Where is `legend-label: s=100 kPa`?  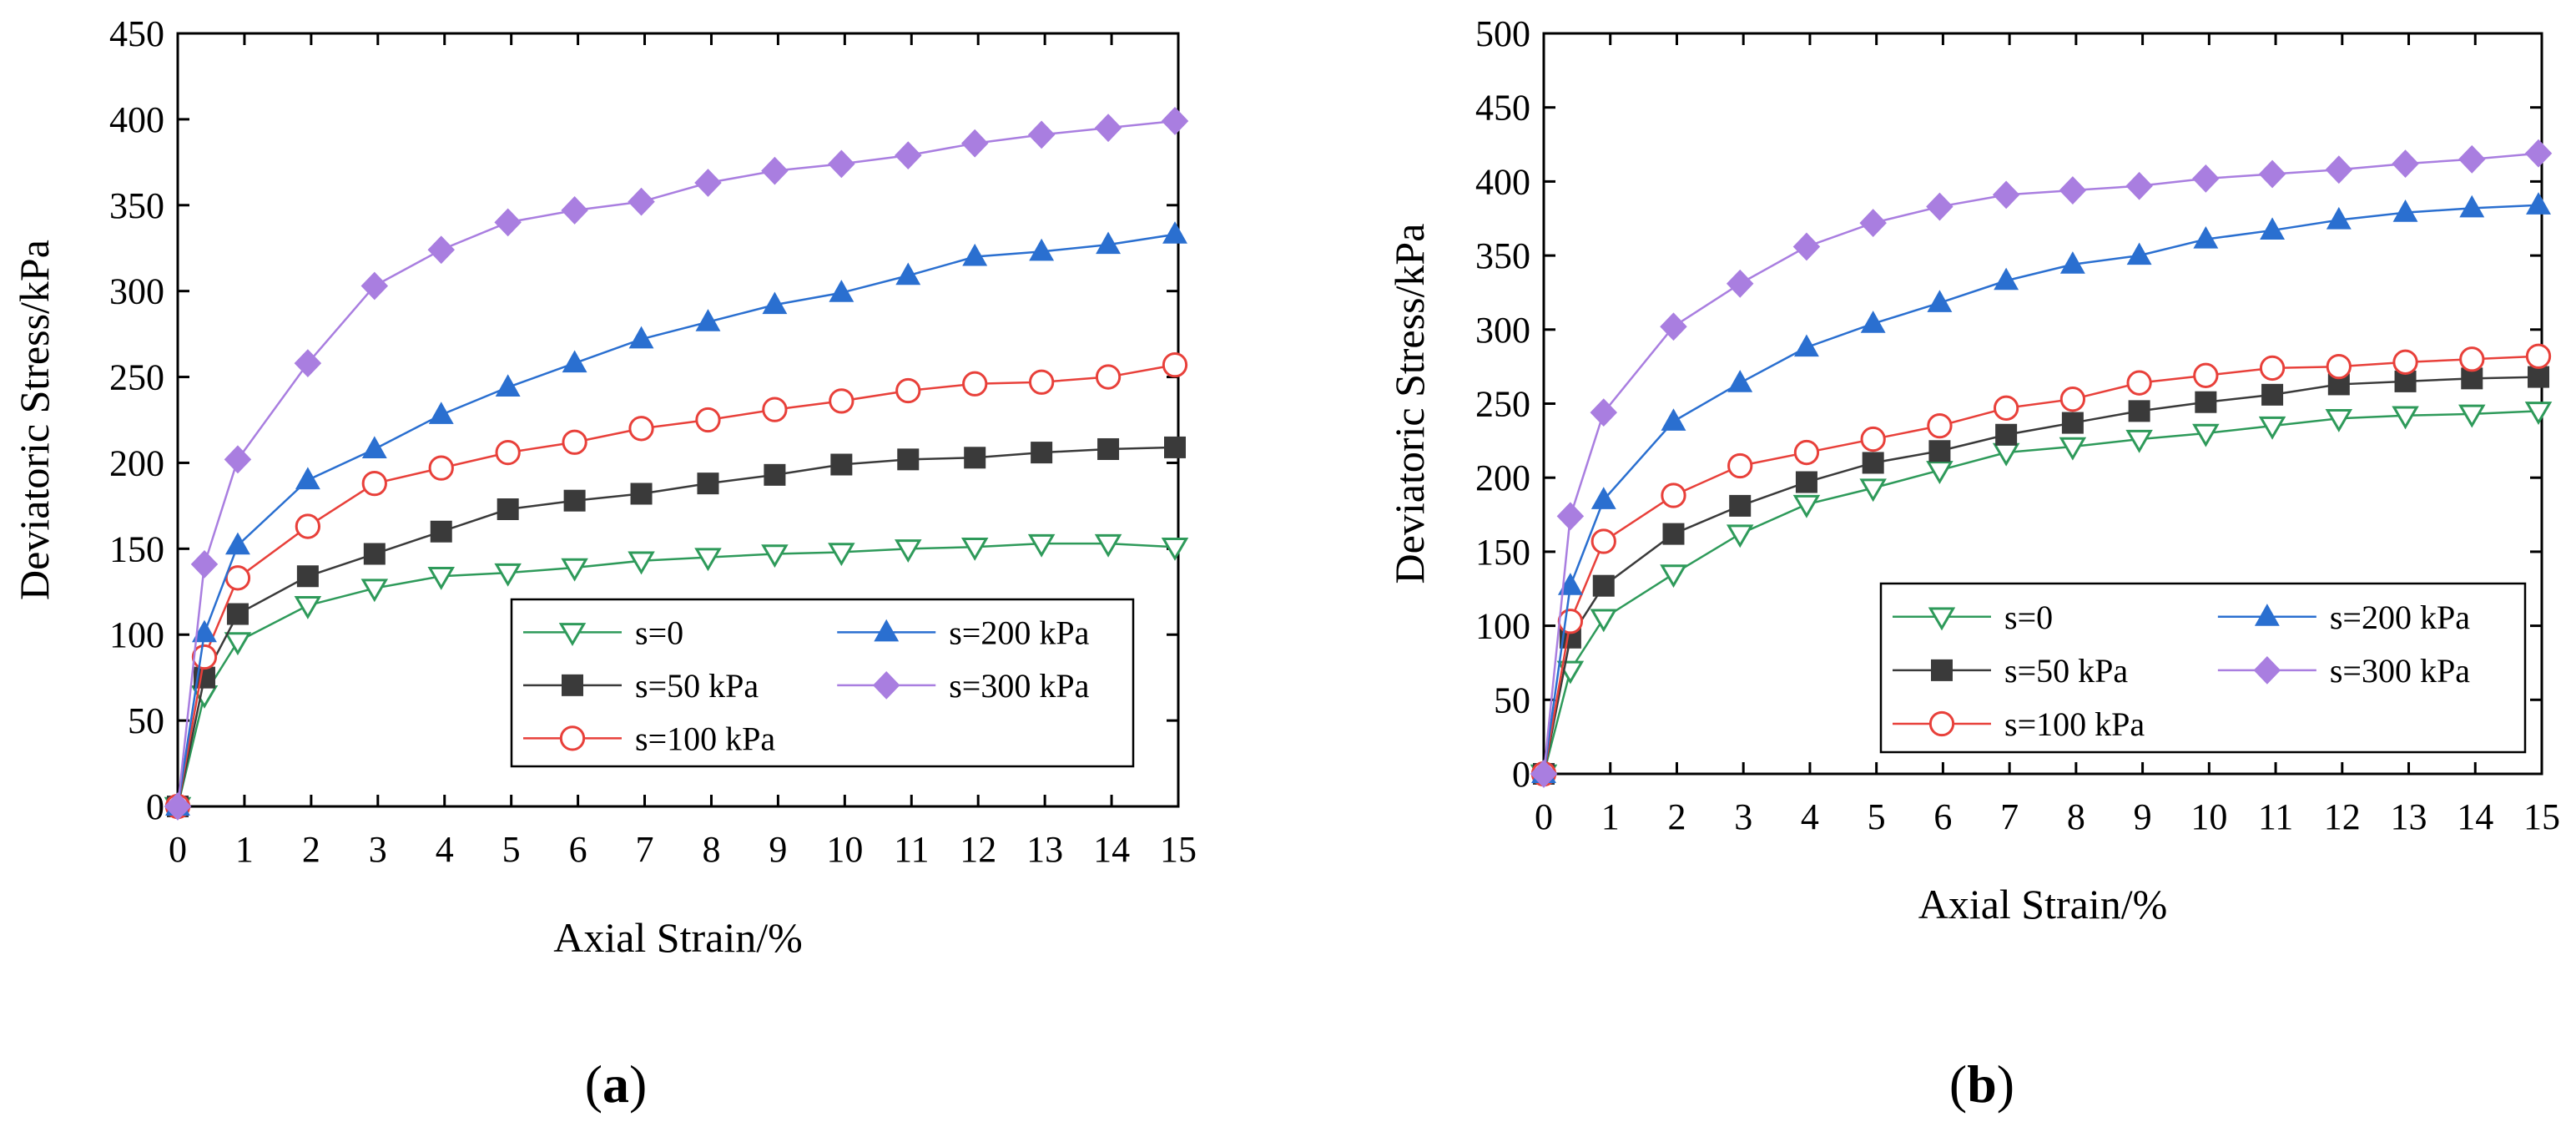
legend-label: s=100 kPa is located at coordinates (2074, 724).